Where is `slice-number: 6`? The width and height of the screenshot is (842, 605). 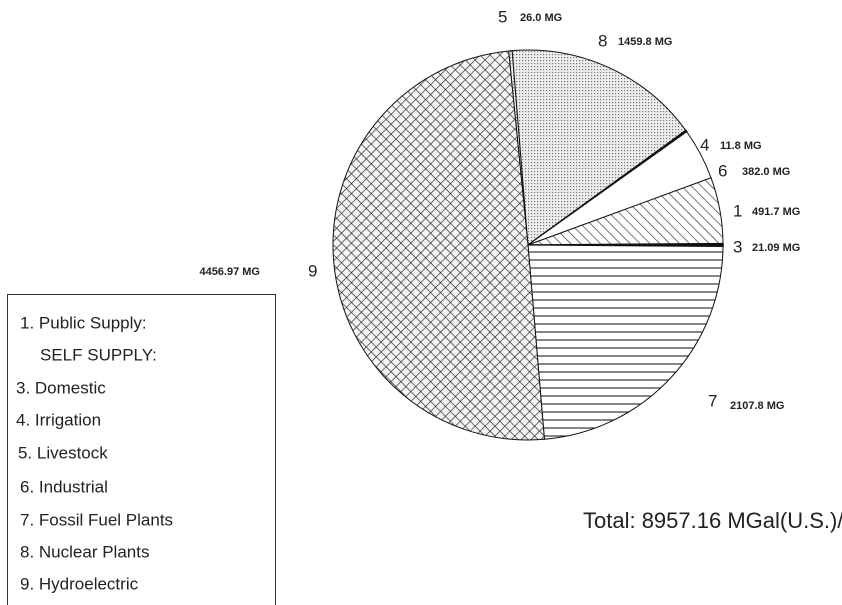
slice-number: 6 is located at coordinates (722, 170).